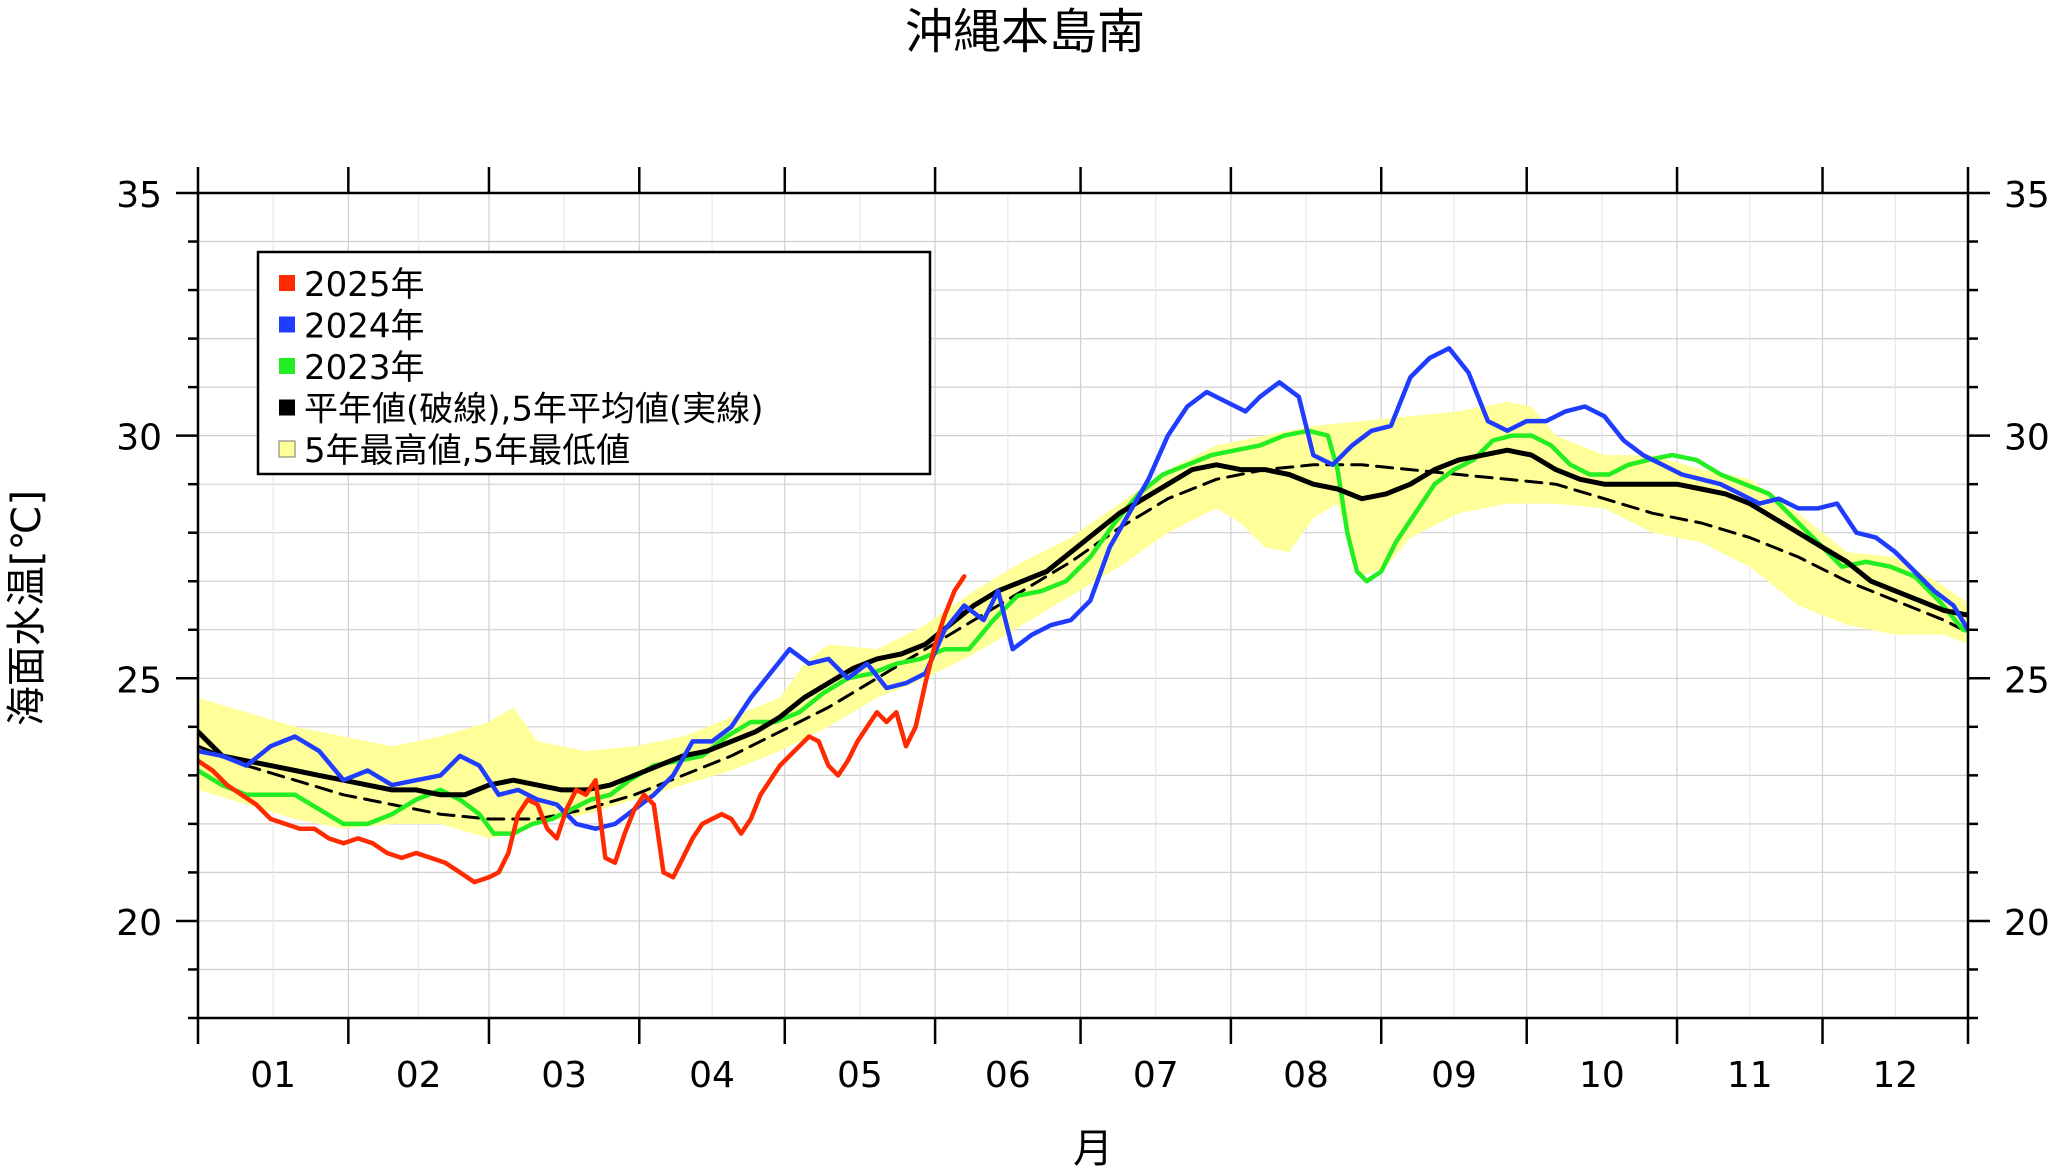 The width and height of the screenshot is (2050, 1170). What do you see at coordinates (419, 1075) in the screenshot?
I see `x-tick-label: 02` at bounding box center [419, 1075].